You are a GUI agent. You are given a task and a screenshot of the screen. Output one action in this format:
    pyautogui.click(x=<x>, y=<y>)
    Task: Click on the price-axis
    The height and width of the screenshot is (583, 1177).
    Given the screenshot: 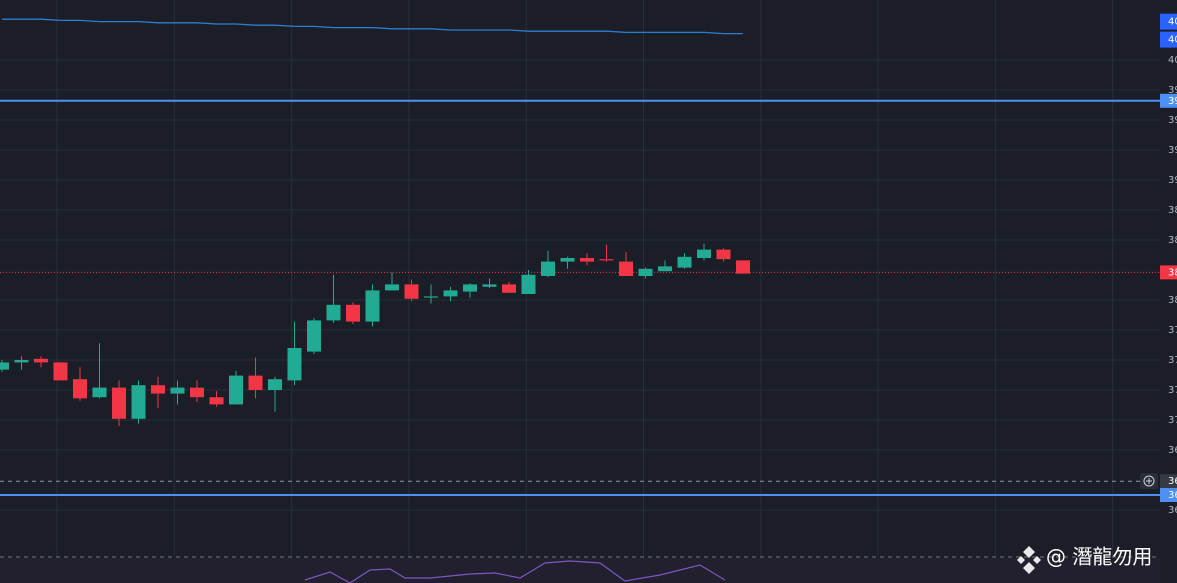 What is the action you would take?
    pyautogui.click(x=1168, y=291)
    